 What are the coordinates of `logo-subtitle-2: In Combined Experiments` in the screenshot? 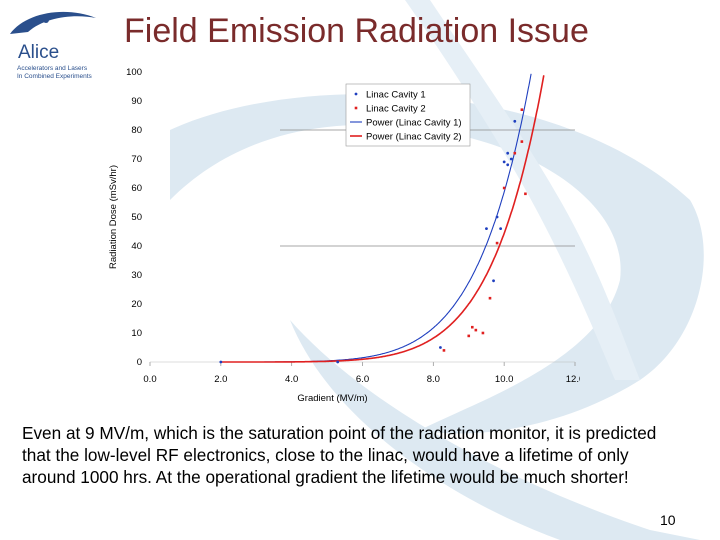 It's located at (54, 76).